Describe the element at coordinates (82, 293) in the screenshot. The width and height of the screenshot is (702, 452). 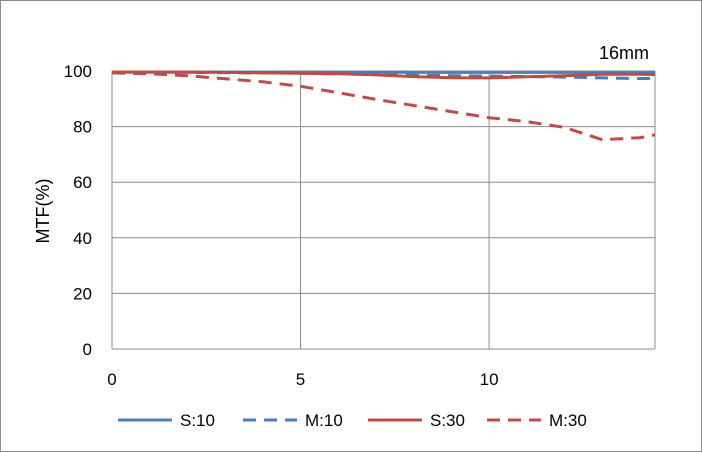
I see `y-tick-label: 20` at that location.